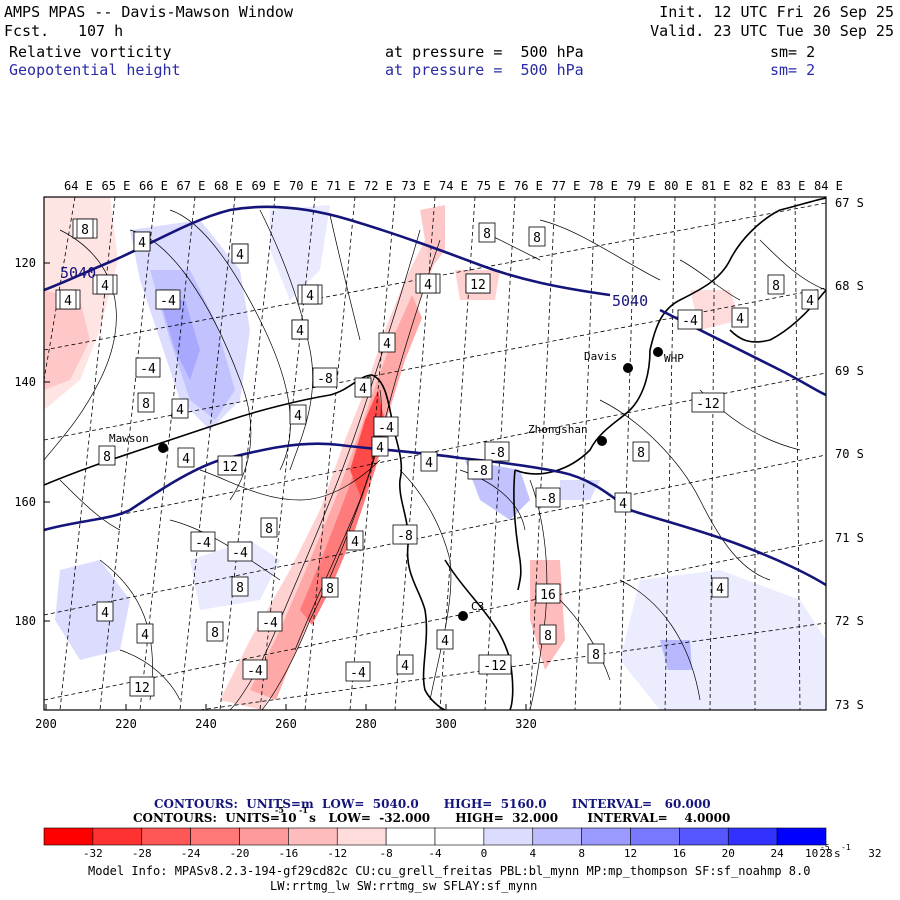 The width and height of the screenshot is (900, 900). What do you see at coordinates (279, 810) in the screenshot?
I see `units-exponent: -5` at bounding box center [279, 810].